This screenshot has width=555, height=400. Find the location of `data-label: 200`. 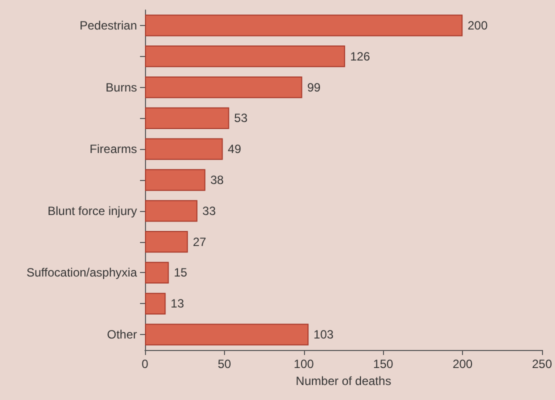

data-label: 200 is located at coordinates (478, 25).